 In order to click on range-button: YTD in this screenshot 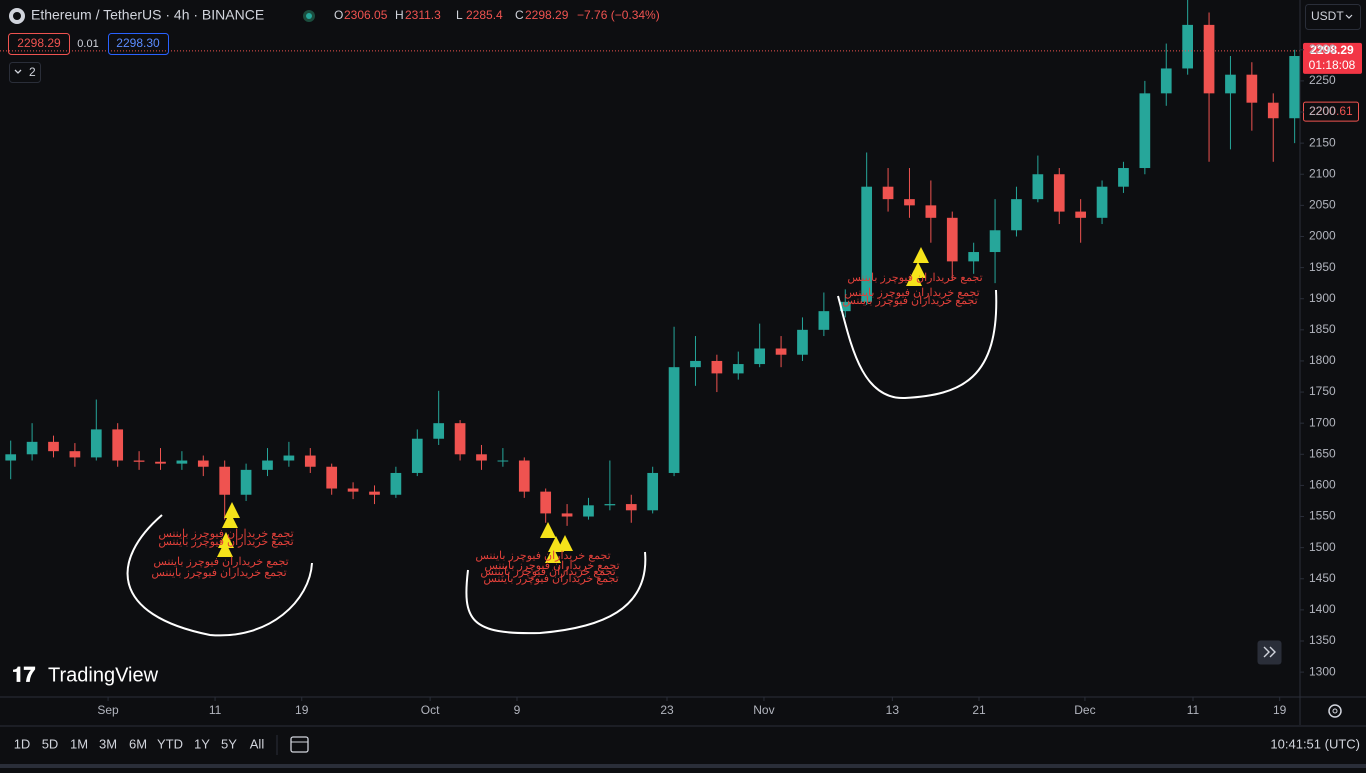, I will do `click(170, 743)`.